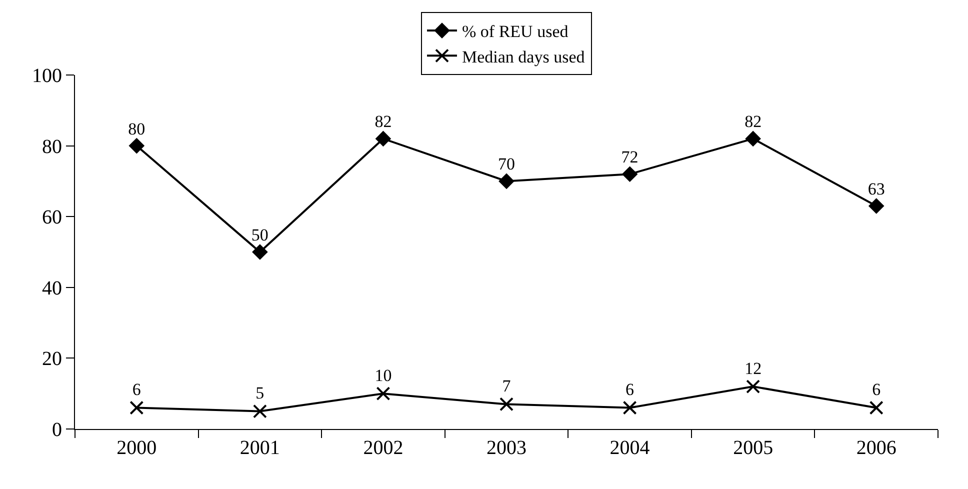 This screenshot has height=489, width=968. What do you see at coordinates (753, 448) in the screenshot?
I see `x-tick-label: 2005` at bounding box center [753, 448].